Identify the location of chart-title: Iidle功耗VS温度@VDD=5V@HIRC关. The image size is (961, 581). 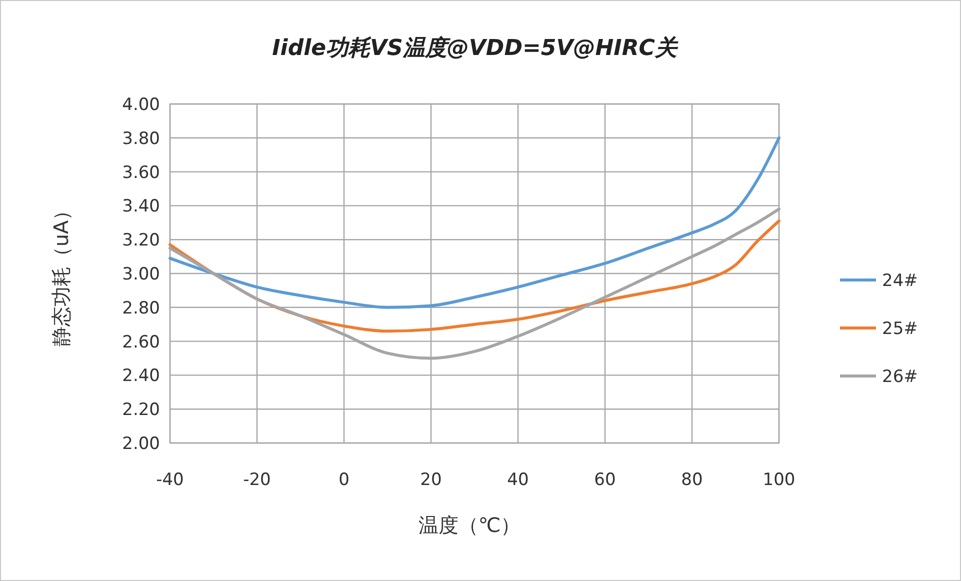
(475, 48).